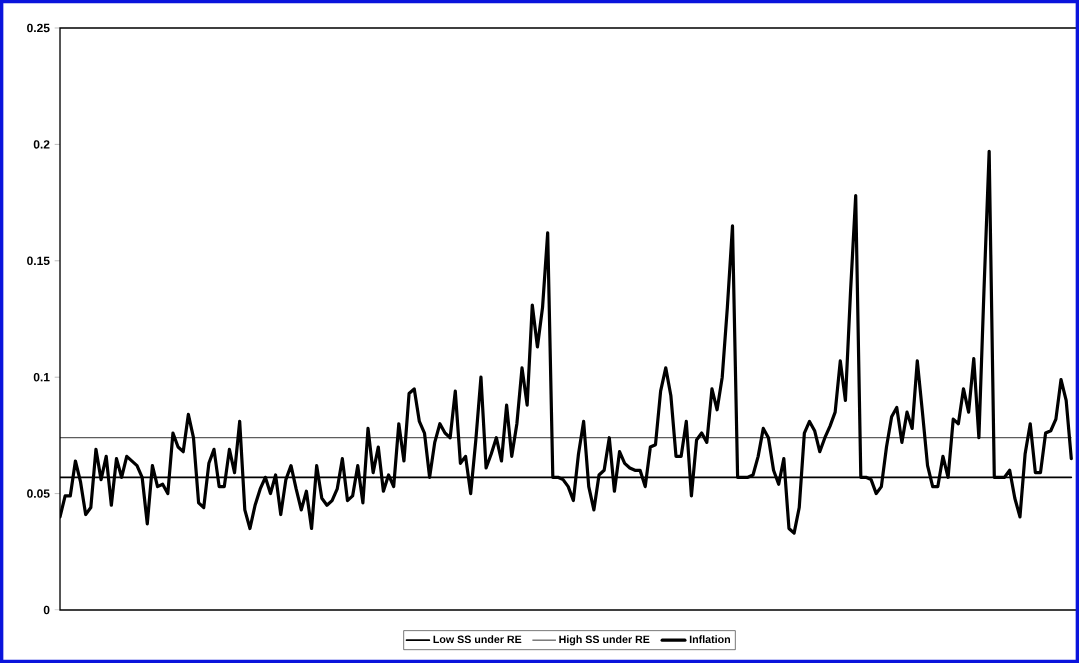 The image size is (1079, 663). I want to click on y-tick-label: 0.05, so click(38, 493).